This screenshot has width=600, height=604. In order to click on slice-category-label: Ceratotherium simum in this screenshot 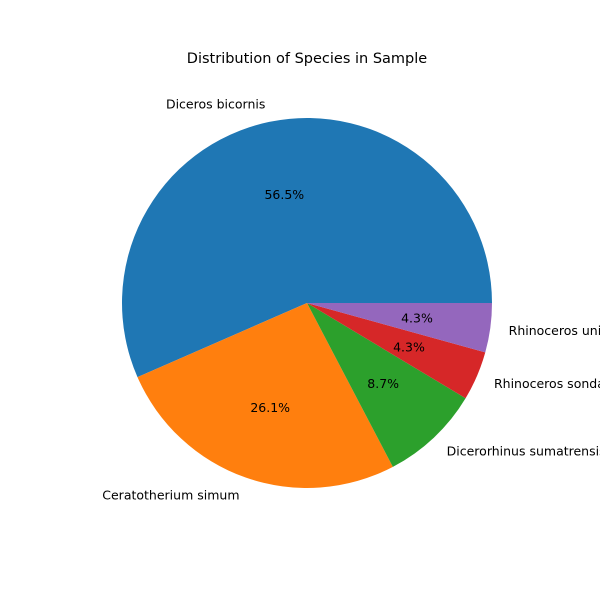, I will do `click(170, 494)`.